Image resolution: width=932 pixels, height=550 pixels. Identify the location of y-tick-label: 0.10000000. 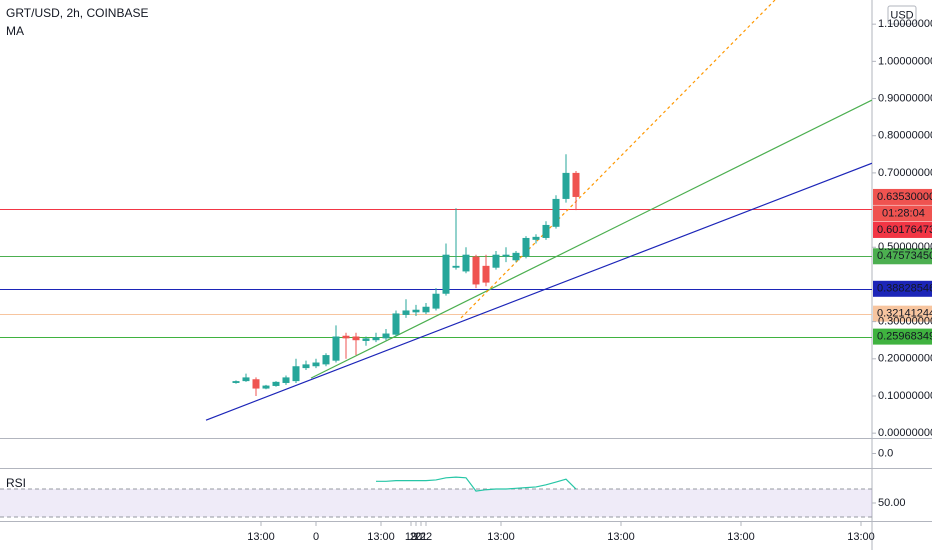
(905, 396).